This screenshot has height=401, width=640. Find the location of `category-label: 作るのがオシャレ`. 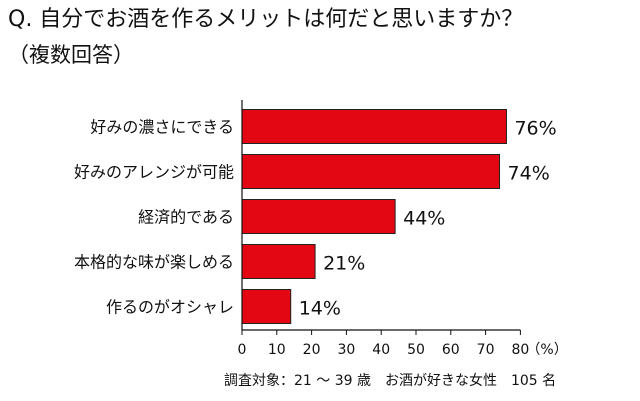

category-label: 作るのがオシャレ is located at coordinates (170, 307).